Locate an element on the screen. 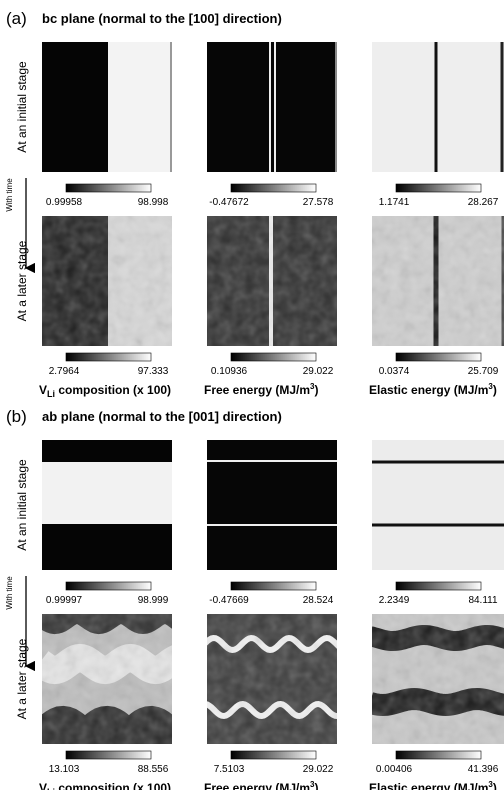 The width and height of the screenshot is (504, 790). colorbar-min: 0.99958 is located at coordinates (64, 202).